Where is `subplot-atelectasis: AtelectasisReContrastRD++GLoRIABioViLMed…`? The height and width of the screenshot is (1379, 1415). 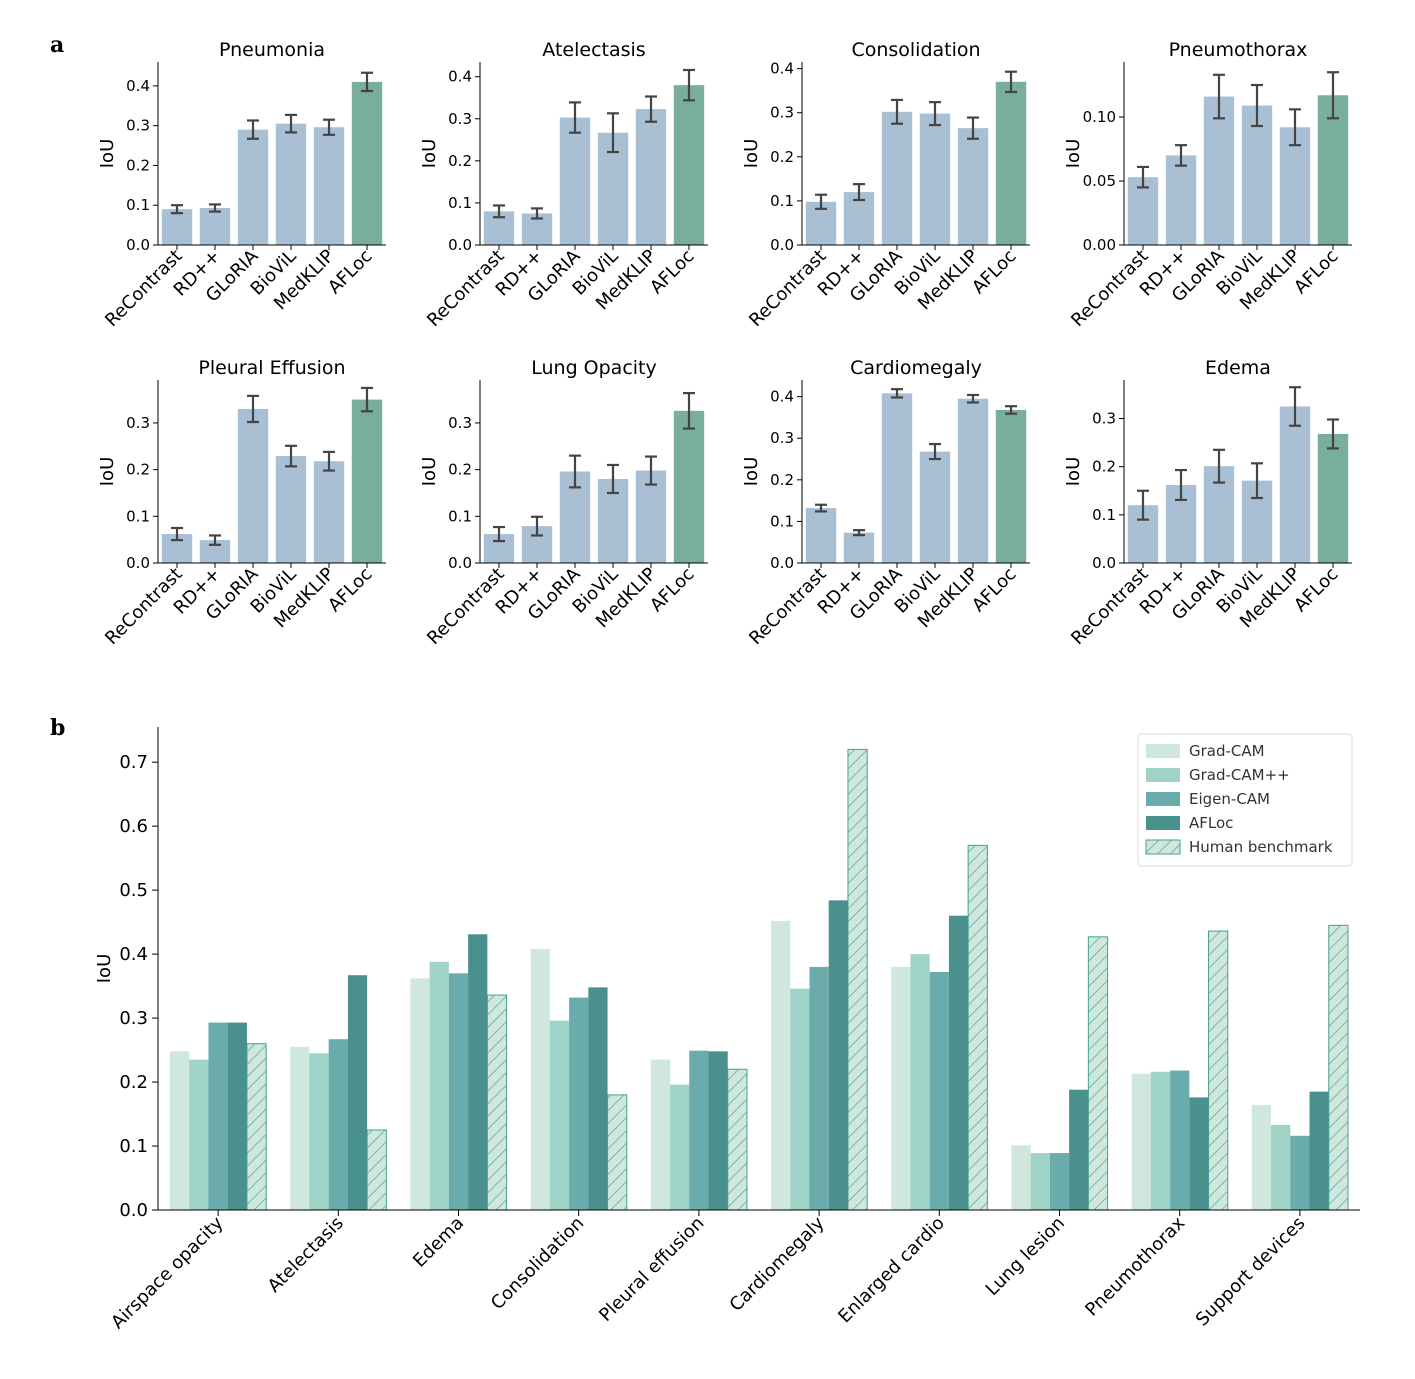 subplot-atelectasis: AtelectasisReContrastRD++GLoRIABioViLMed… is located at coordinates (563, 185).